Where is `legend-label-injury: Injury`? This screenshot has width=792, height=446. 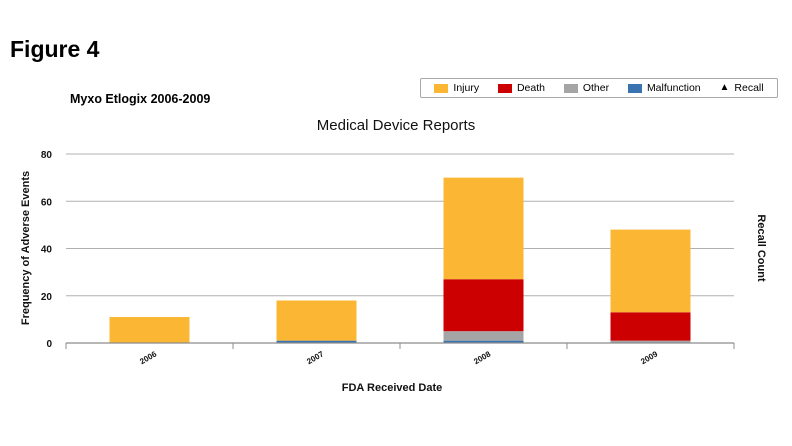 legend-label-injury: Injury is located at coordinates (466, 88).